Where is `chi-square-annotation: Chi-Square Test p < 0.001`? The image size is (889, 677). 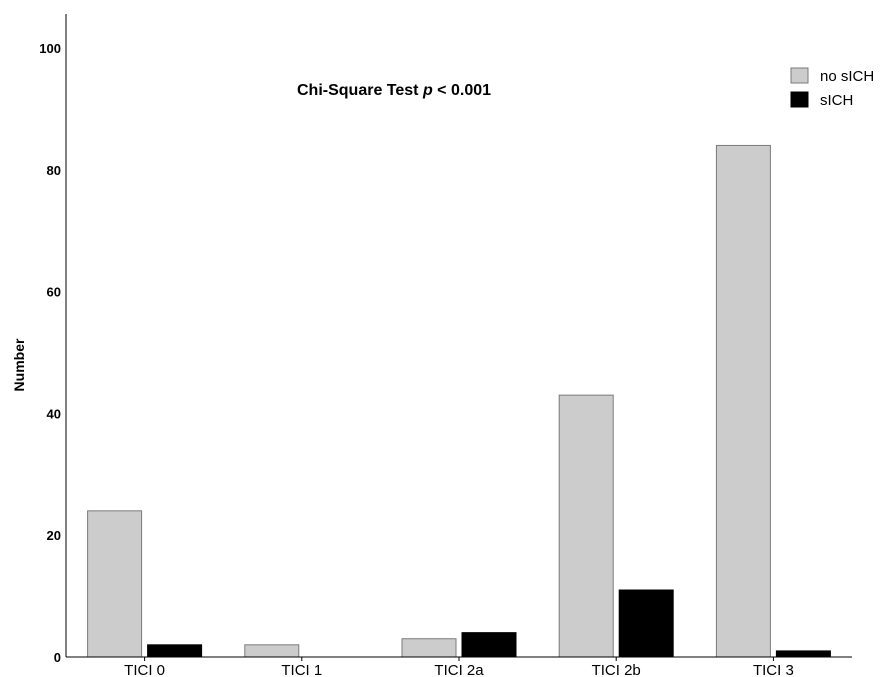 chi-square-annotation: Chi-Square Test p < 0.001 is located at coordinates (394, 90).